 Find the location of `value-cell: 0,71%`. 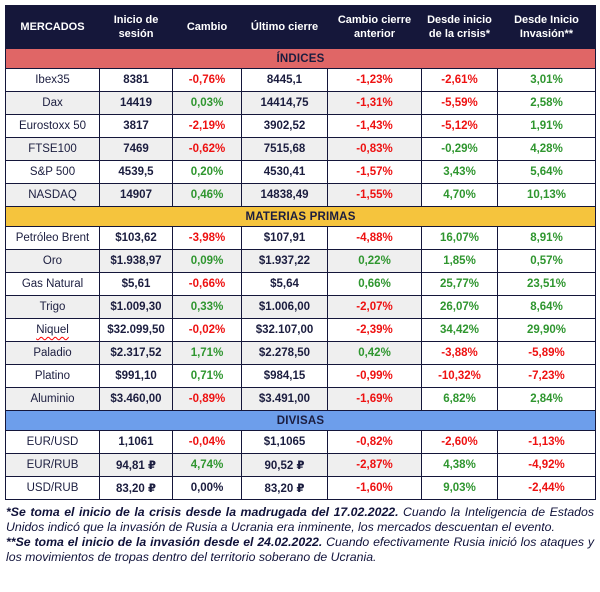

value-cell: 0,71% is located at coordinates (207, 376).